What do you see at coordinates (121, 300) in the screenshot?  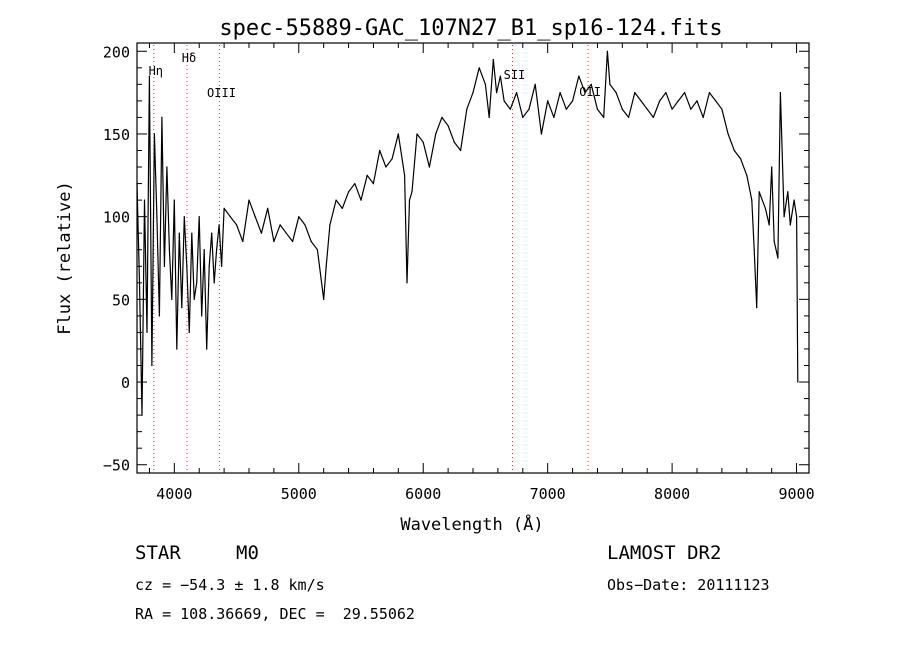 I see `y-tick-label: 50` at bounding box center [121, 300].